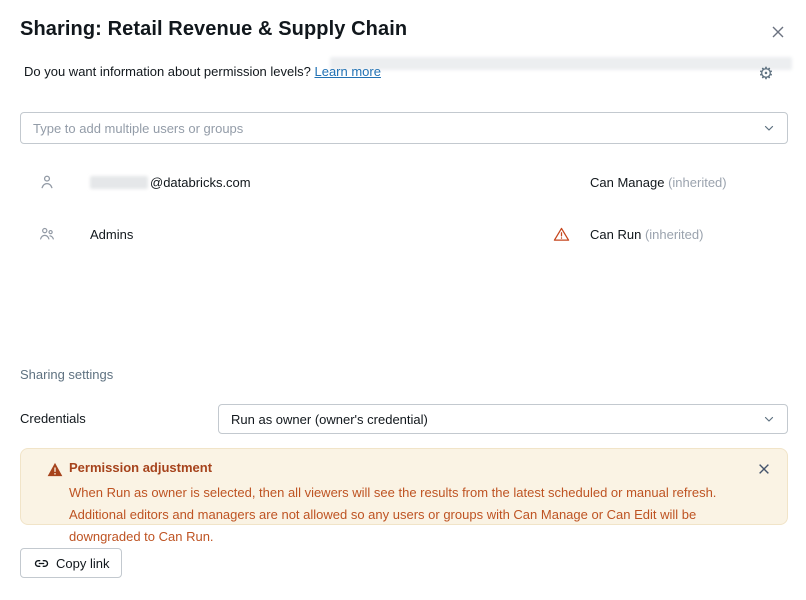 The image size is (806, 600). I want to click on copy-link-button: Copy link, so click(71, 563).